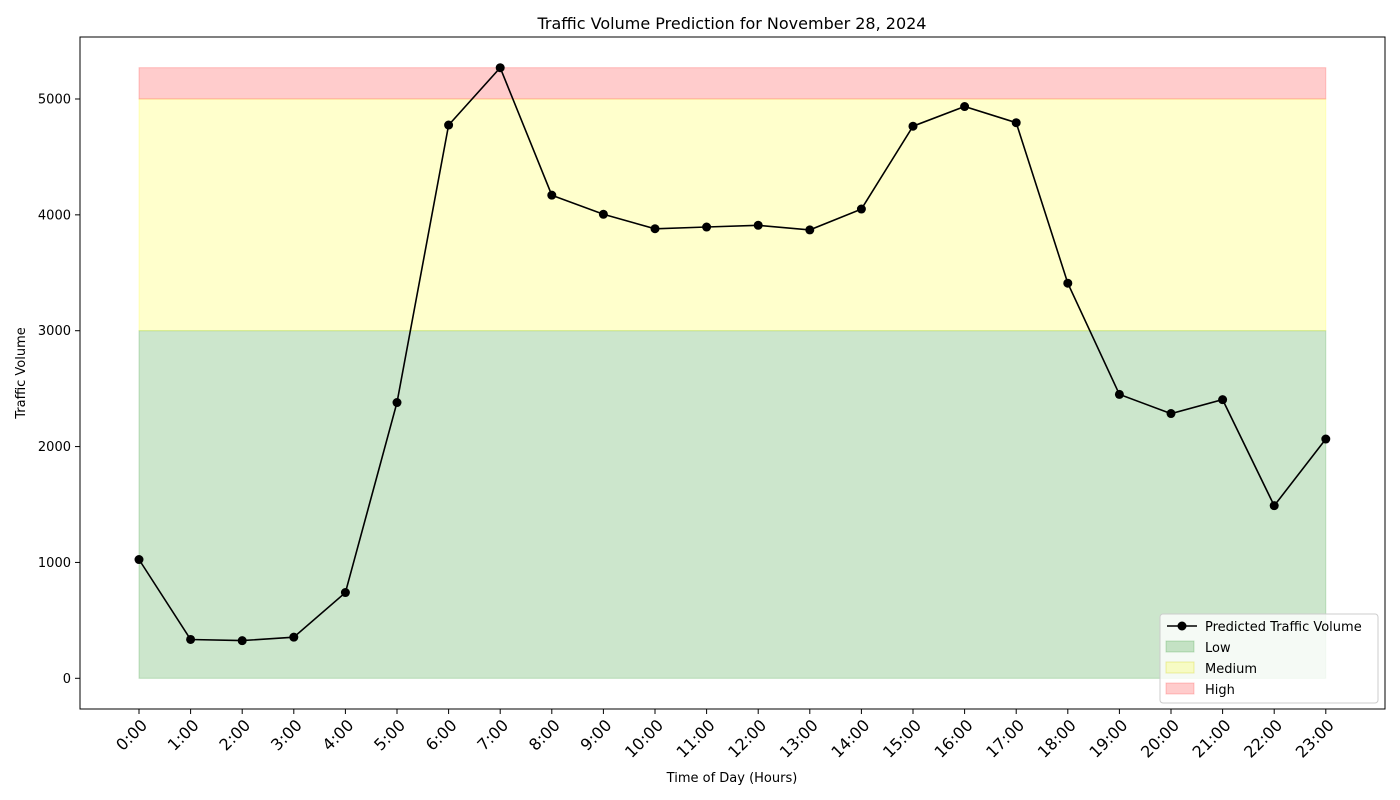 The image size is (1400, 800). I want to click on legend-box, so click(1269, 658).